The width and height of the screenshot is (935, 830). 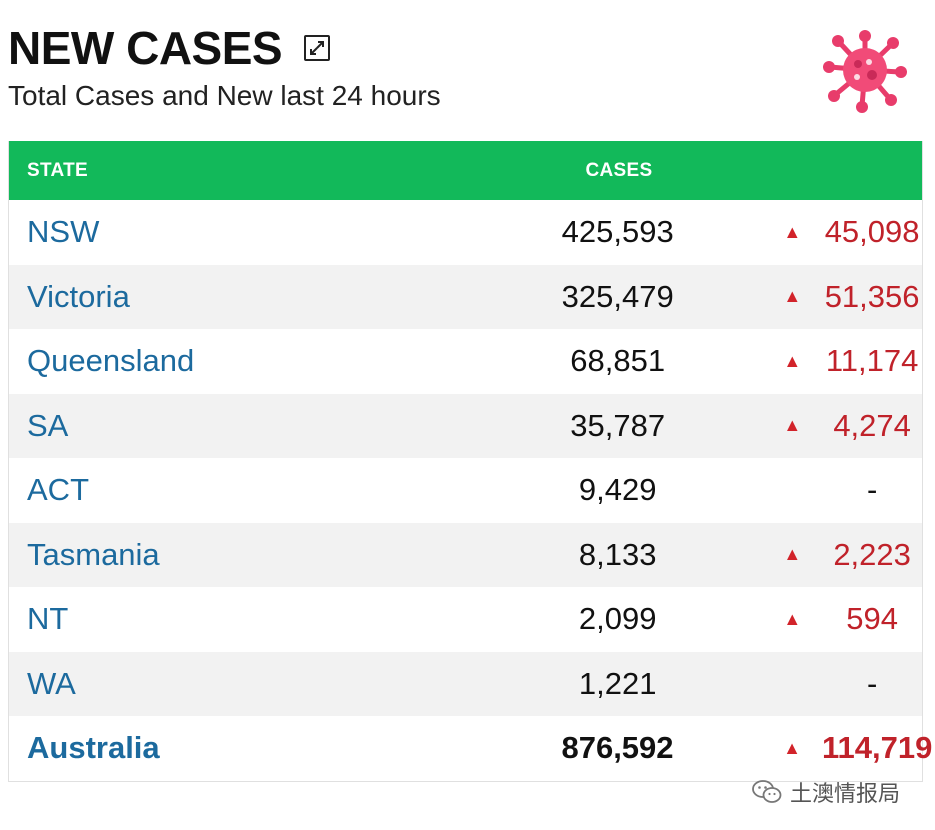 What do you see at coordinates (51, 683) in the screenshot?
I see `state-name-link: WA` at bounding box center [51, 683].